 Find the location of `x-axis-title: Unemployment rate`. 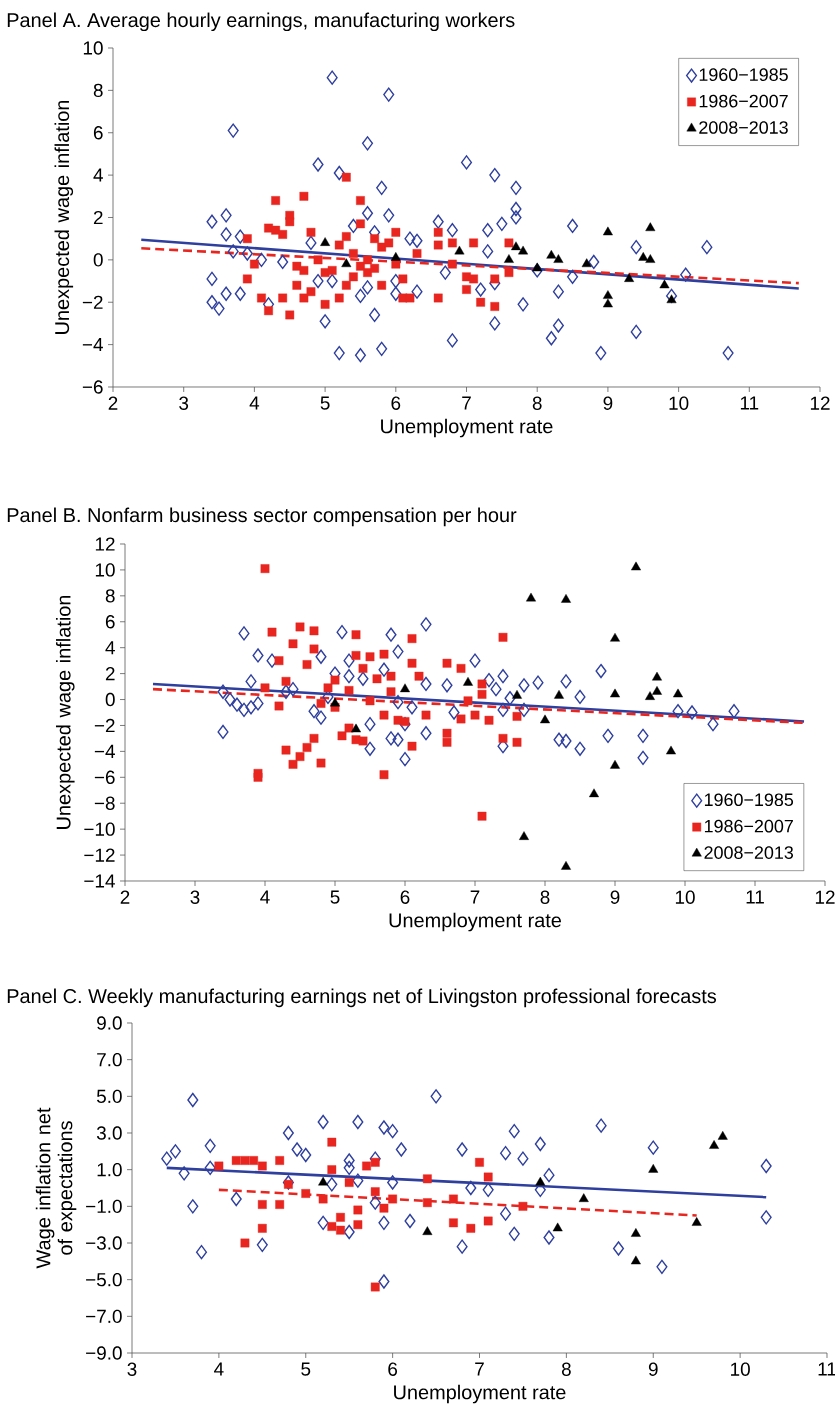

x-axis-title: Unemployment rate is located at coordinates (475, 922).